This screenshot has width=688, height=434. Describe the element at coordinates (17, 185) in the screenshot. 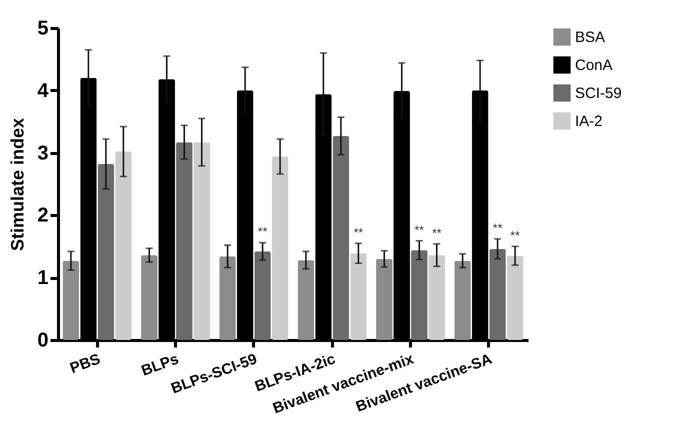

I see `y-axis-title: Stimulate index` at that location.